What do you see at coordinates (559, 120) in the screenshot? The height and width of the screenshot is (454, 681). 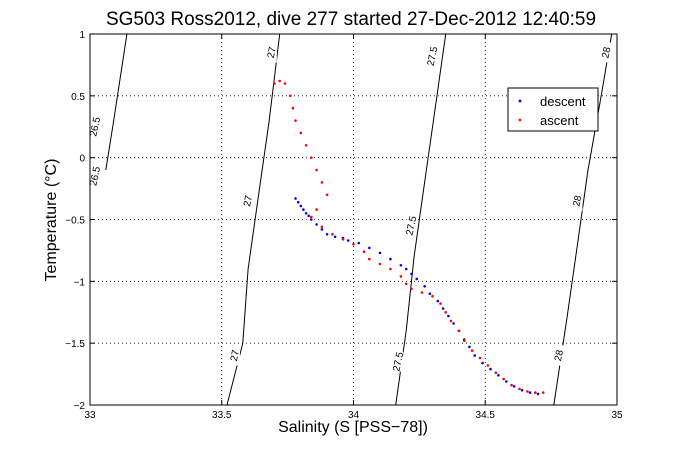 I see `legend-label-ascent: ascent` at bounding box center [559, 120].